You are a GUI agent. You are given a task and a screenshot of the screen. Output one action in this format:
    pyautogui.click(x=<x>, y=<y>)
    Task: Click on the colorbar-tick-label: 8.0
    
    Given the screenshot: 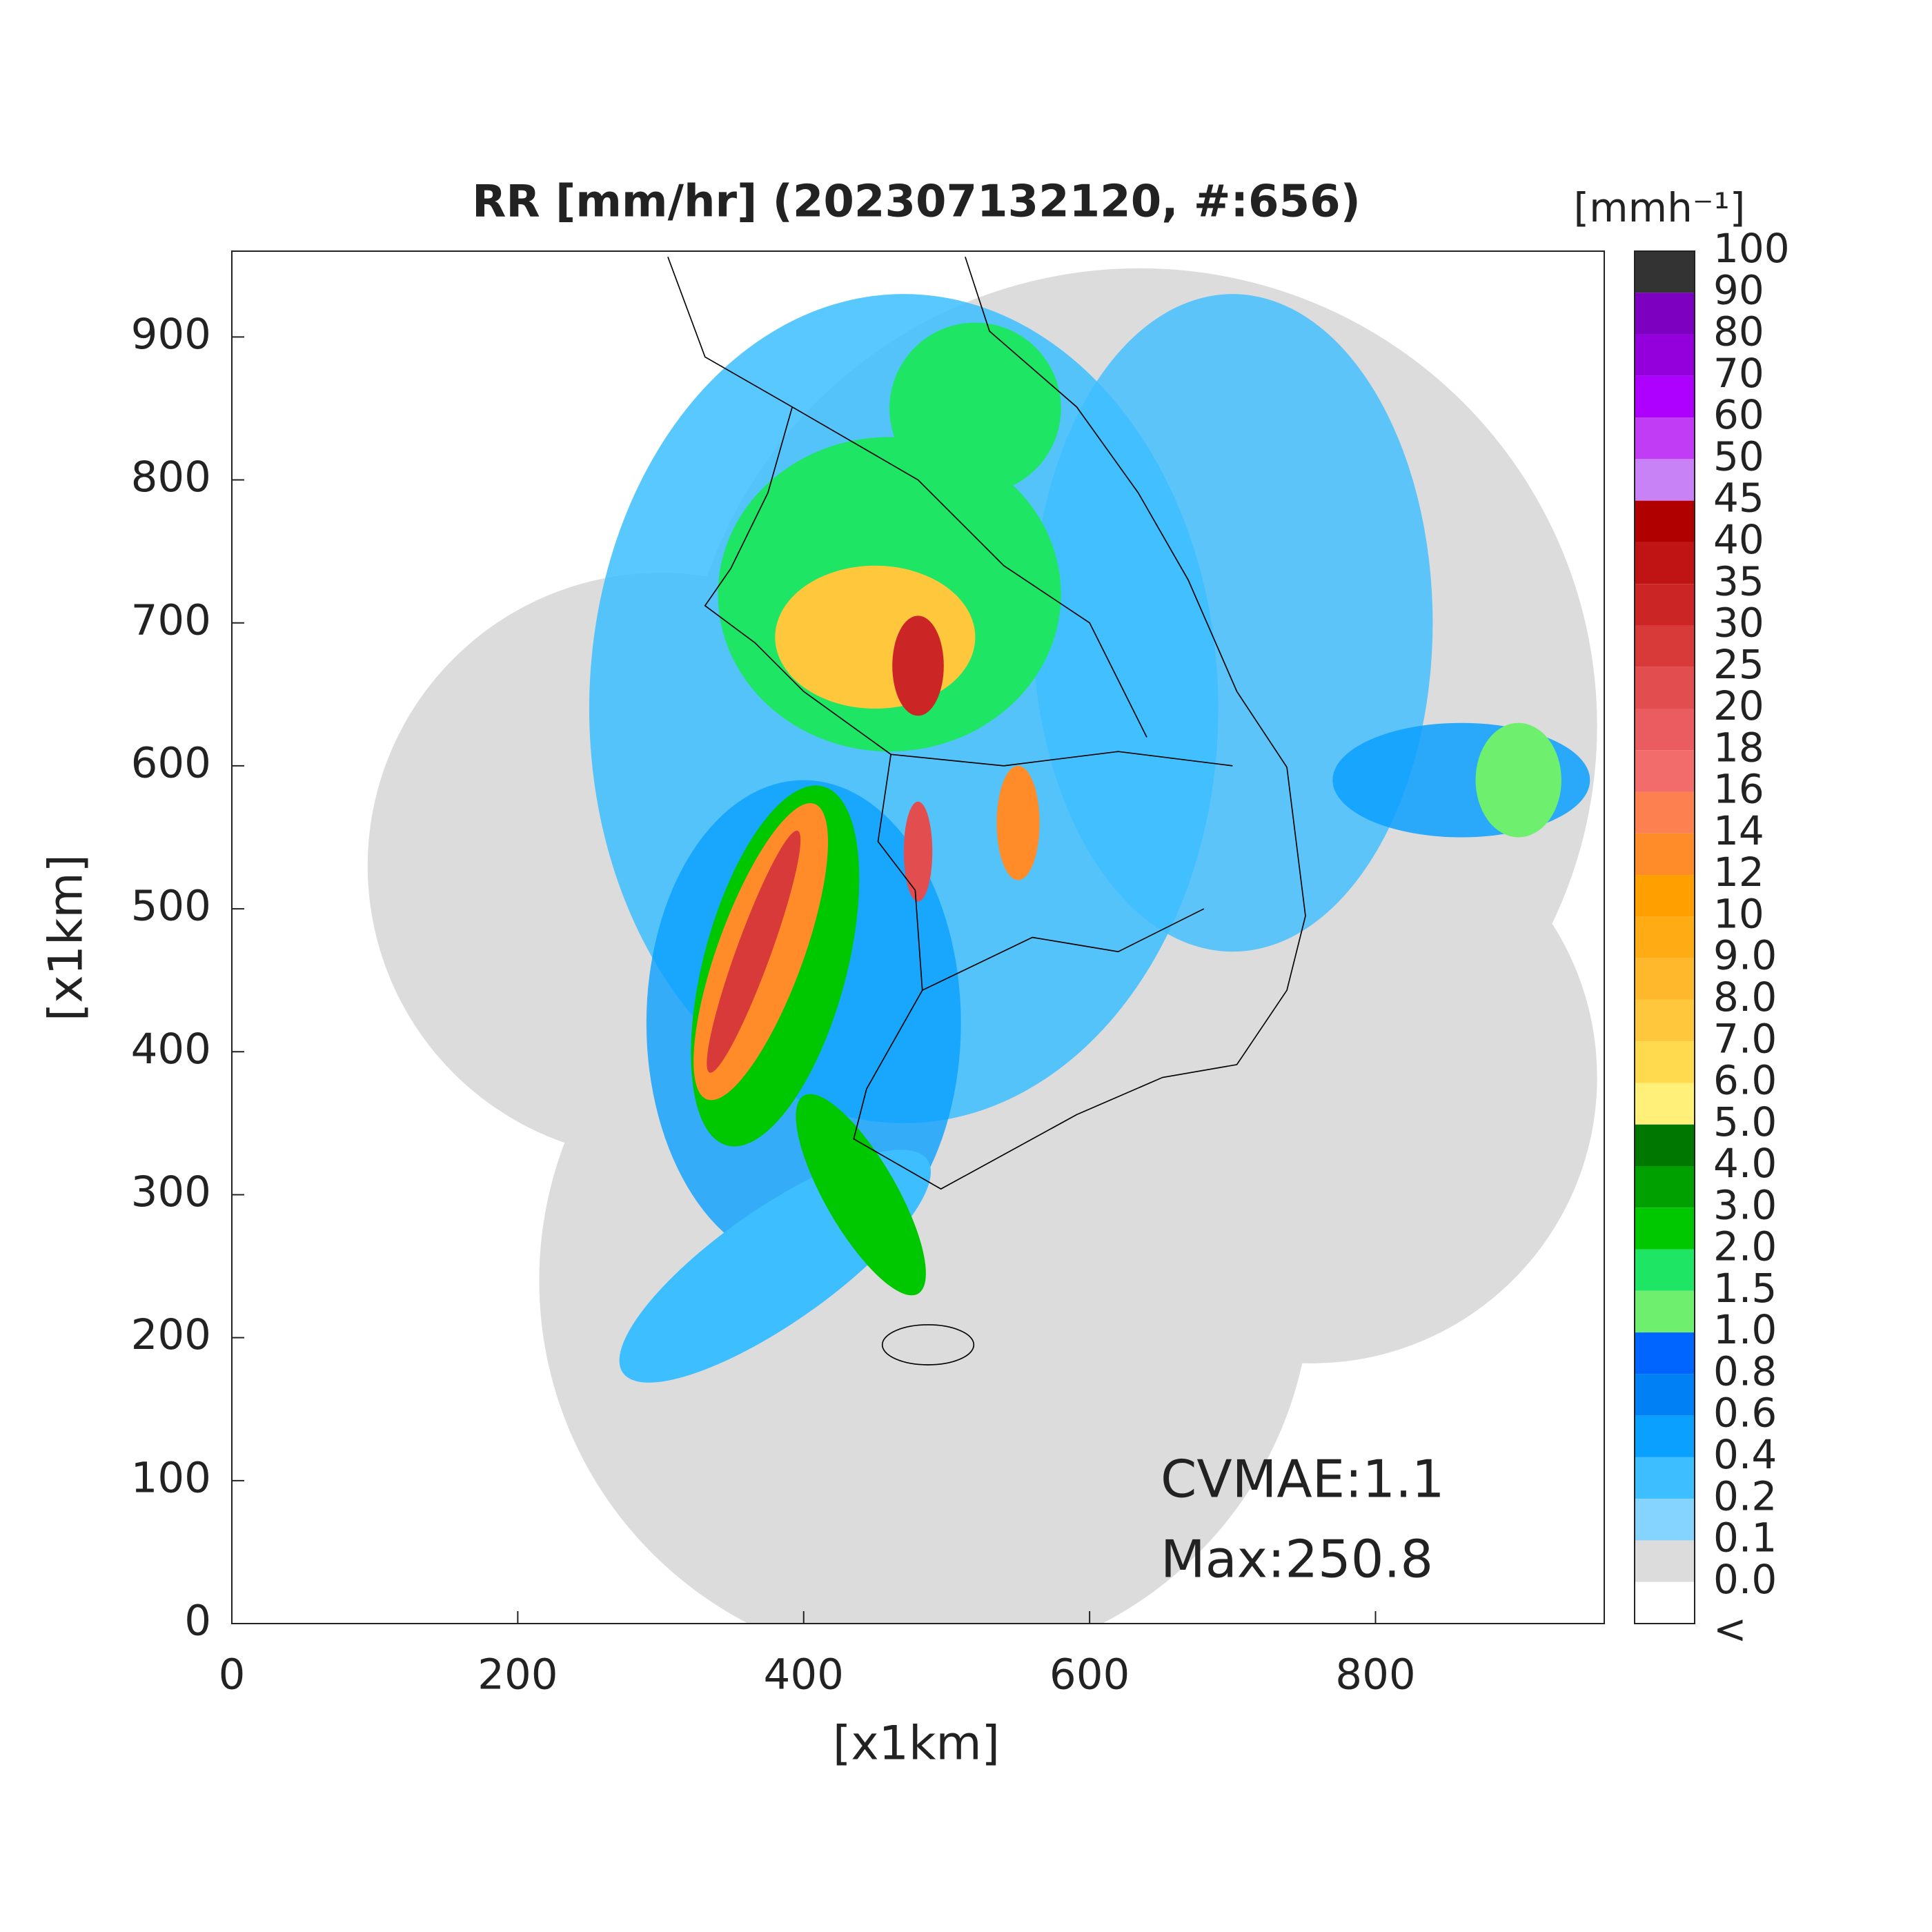 What is the action you would take?
    pyautogui.click(x=1745, y=997)
    